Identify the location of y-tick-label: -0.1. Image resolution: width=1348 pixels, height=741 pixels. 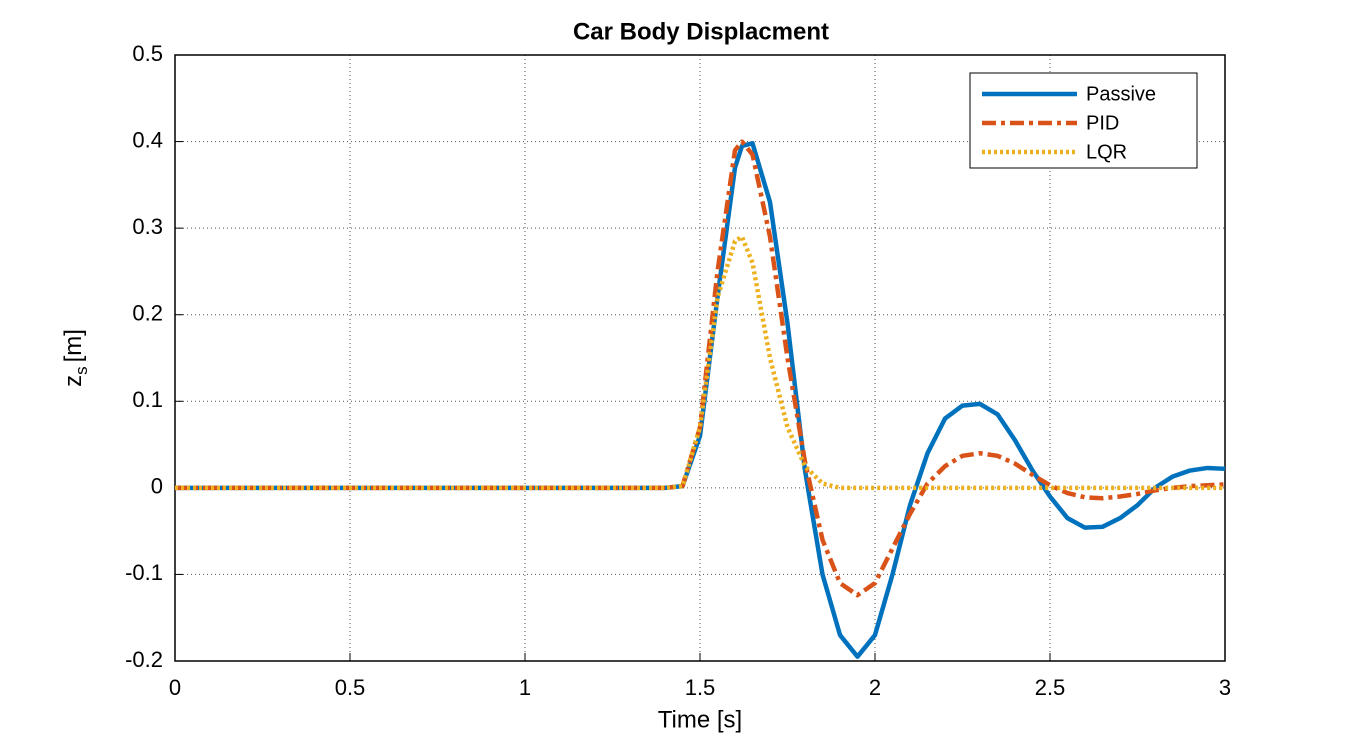
(144, 572).